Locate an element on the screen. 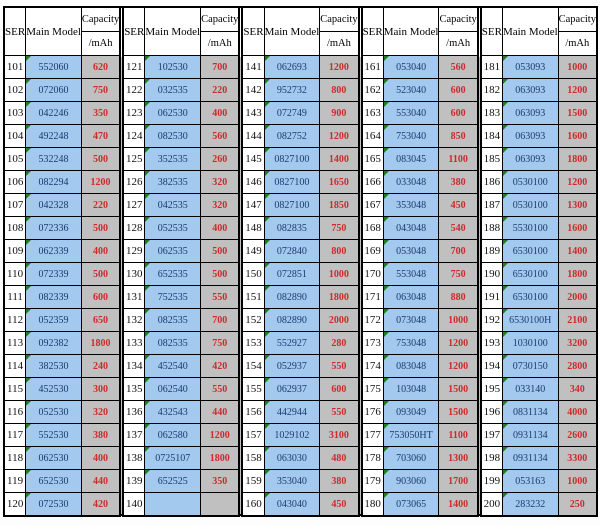  ser-cell: 183 is located at coordinates (491, 113).